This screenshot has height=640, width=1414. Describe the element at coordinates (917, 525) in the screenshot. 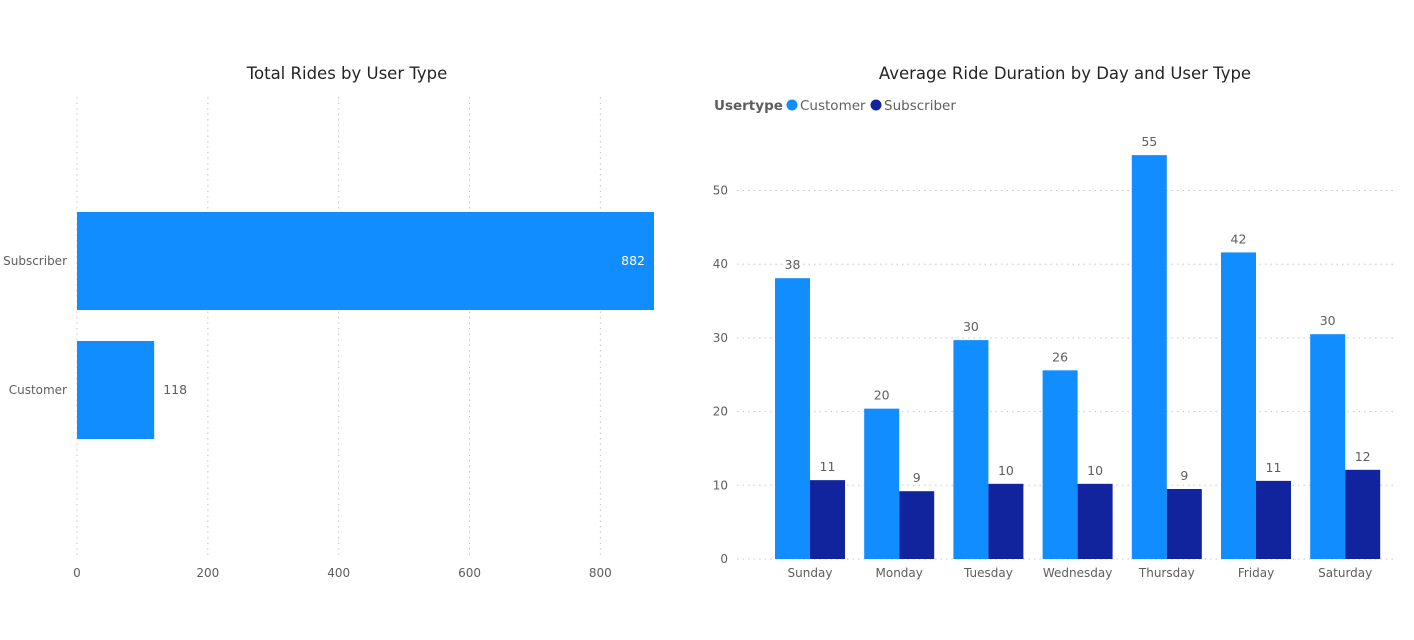

I see `bar-subscriber-monday` at that location.